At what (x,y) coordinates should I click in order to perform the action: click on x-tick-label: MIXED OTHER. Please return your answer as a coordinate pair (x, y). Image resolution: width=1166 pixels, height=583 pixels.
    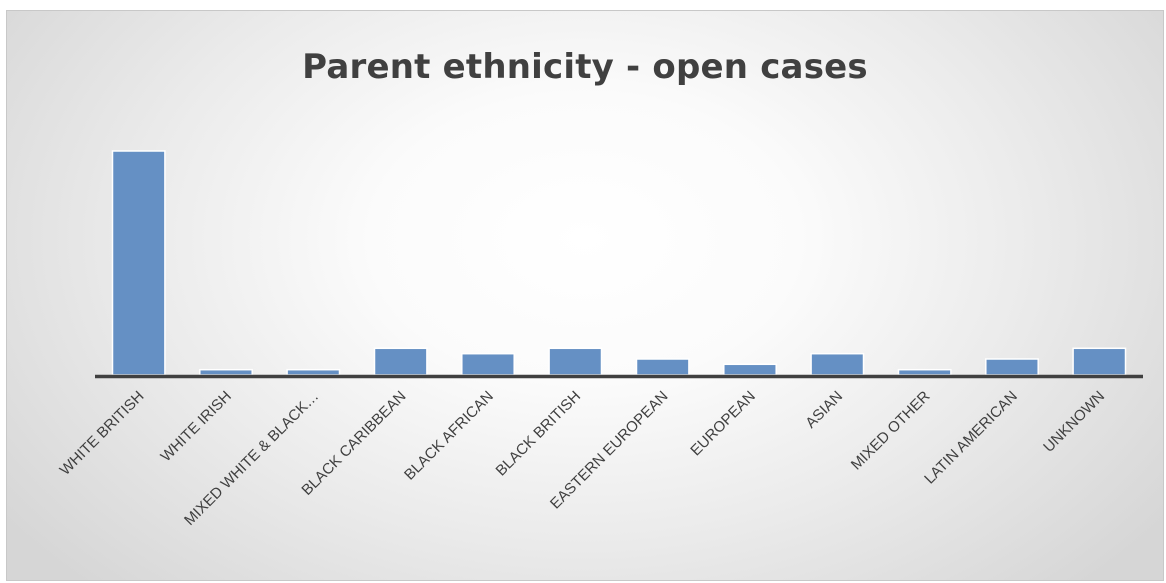
    Looking at the image, I should click on (891, 431).